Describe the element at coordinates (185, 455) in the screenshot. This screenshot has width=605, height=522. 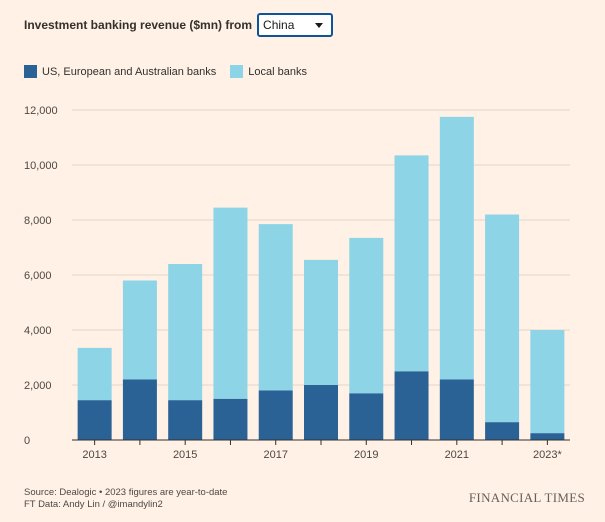
I see `x-tick-label: 2015` at that location.